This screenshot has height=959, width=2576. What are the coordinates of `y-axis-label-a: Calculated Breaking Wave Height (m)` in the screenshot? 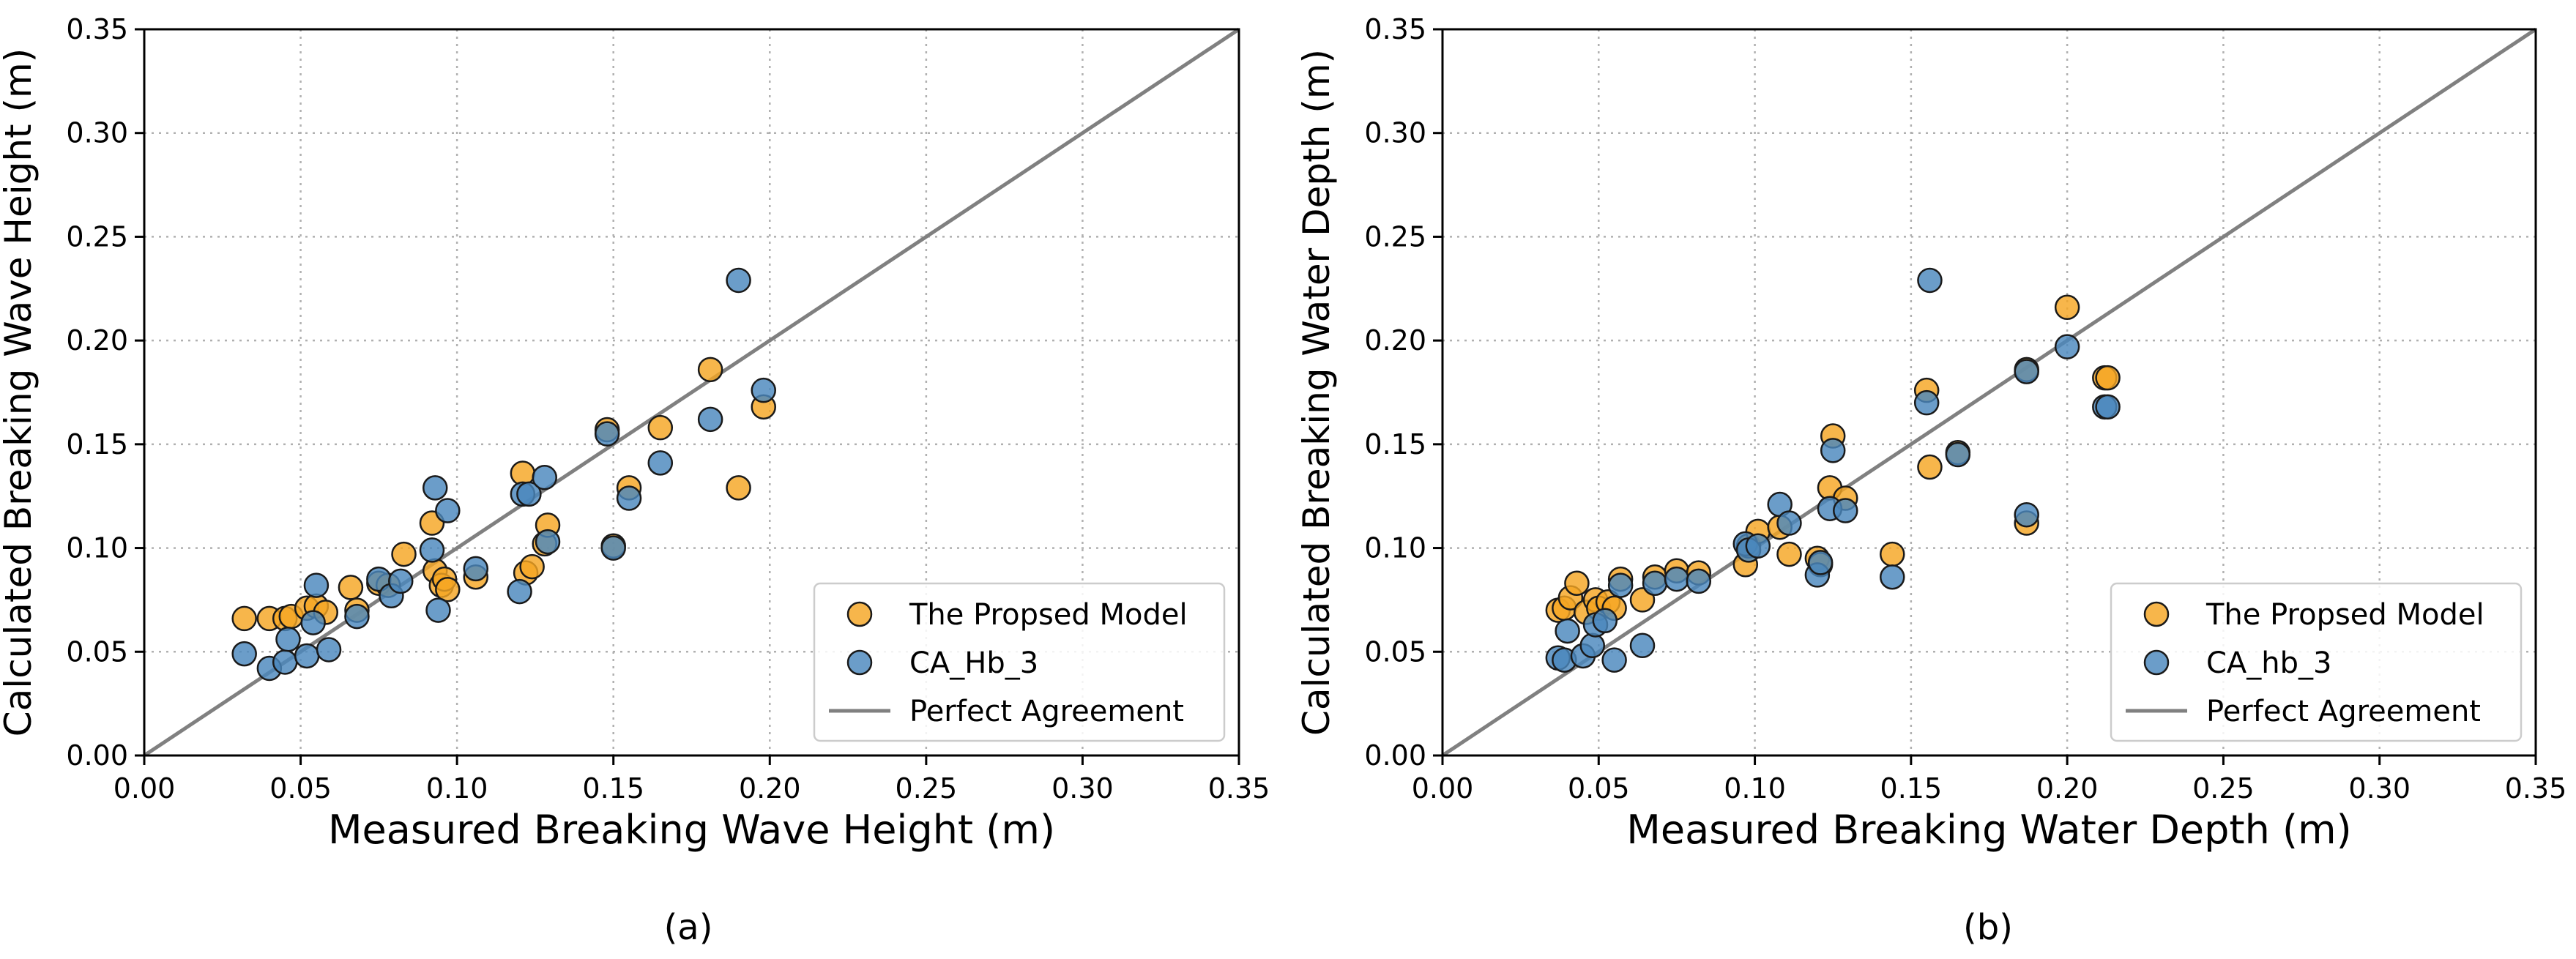 It's located at (20, 392).